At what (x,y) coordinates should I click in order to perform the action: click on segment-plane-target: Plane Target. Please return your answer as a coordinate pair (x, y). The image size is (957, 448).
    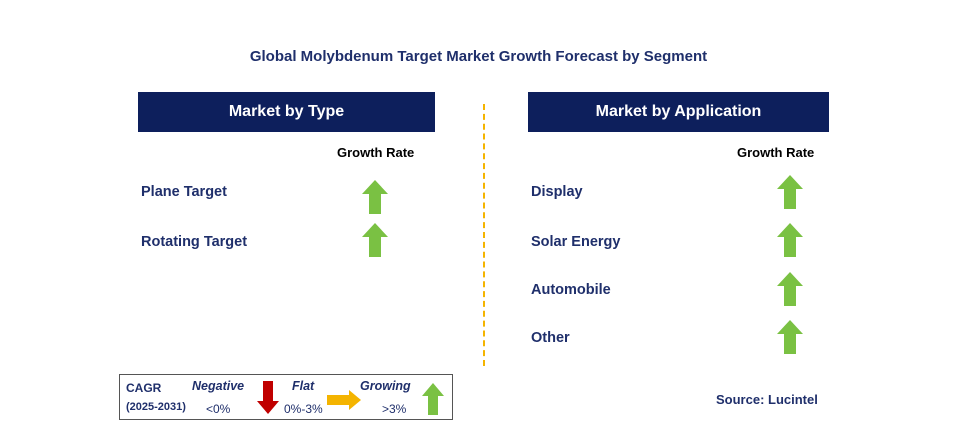
    Looking at the image, I should click on (184, 192).